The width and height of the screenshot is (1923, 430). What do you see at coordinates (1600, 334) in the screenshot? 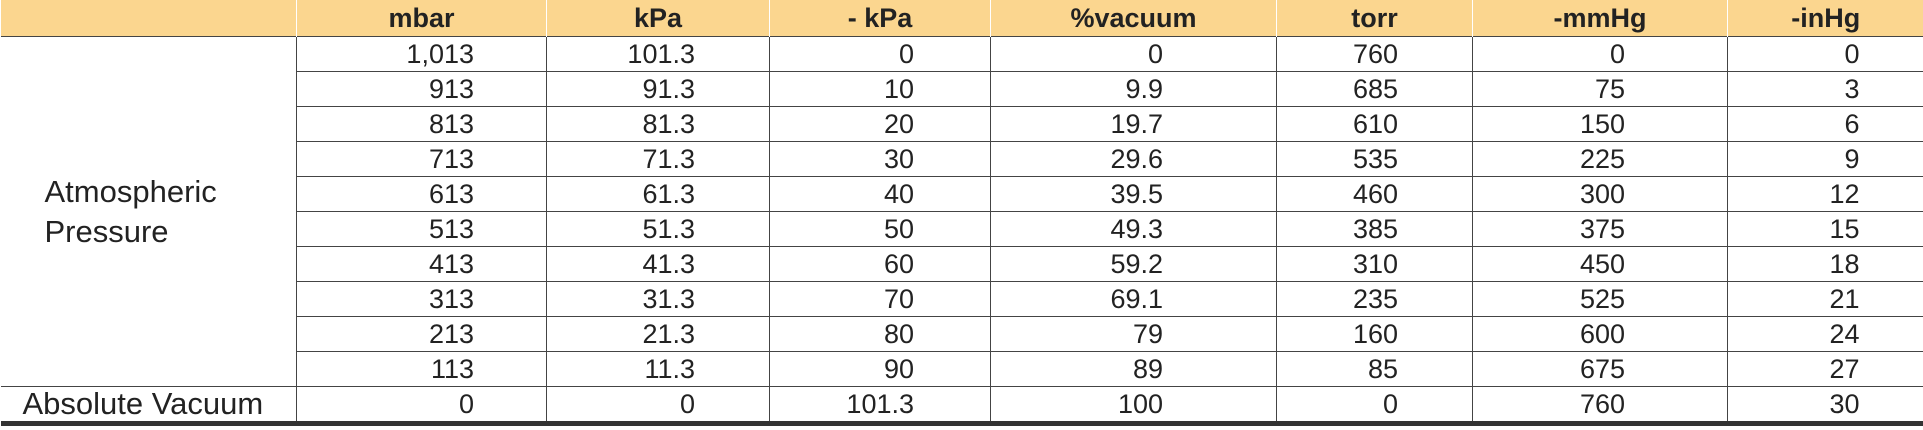
I see `table-cell: 600` at bounding box center [1600, 334].